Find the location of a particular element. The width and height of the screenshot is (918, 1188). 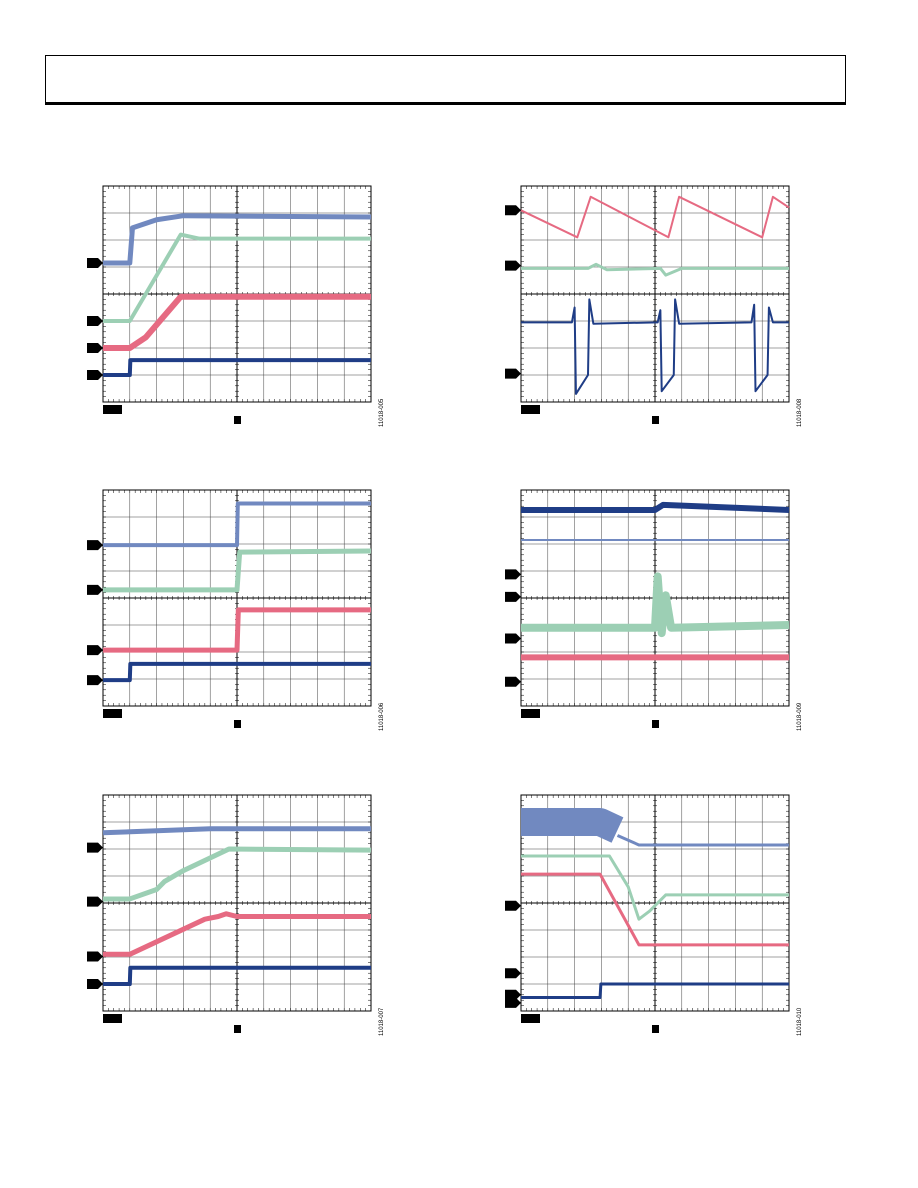

scope-plot: 11018-005 is located at coordinates (236, 306).